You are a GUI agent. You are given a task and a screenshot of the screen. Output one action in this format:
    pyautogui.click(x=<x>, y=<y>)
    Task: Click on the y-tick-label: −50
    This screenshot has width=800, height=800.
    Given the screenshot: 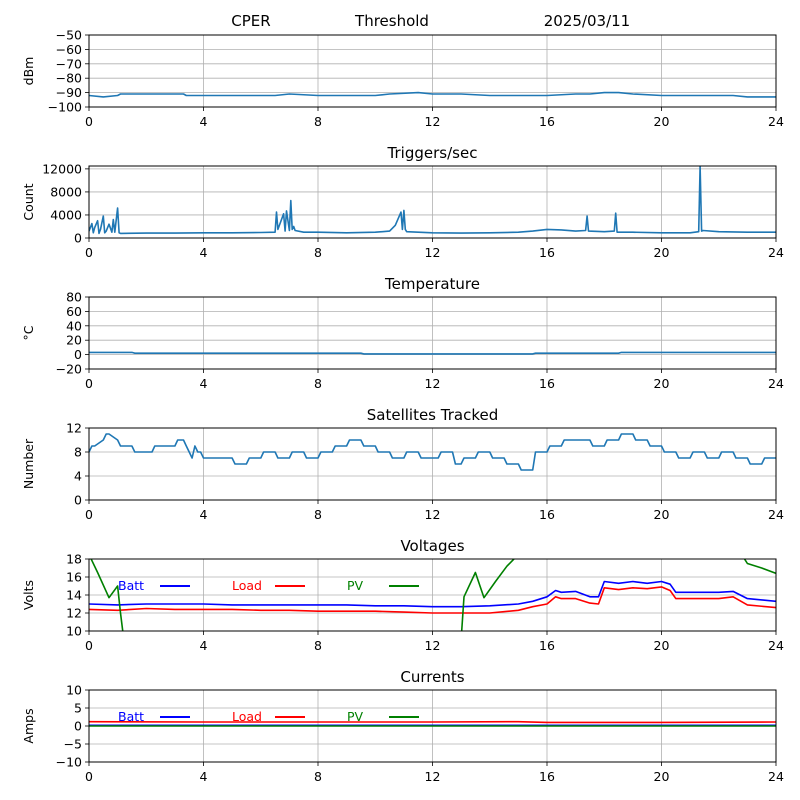 What is the action you would take?
    pyautogui.click(x=69, y=35)
    